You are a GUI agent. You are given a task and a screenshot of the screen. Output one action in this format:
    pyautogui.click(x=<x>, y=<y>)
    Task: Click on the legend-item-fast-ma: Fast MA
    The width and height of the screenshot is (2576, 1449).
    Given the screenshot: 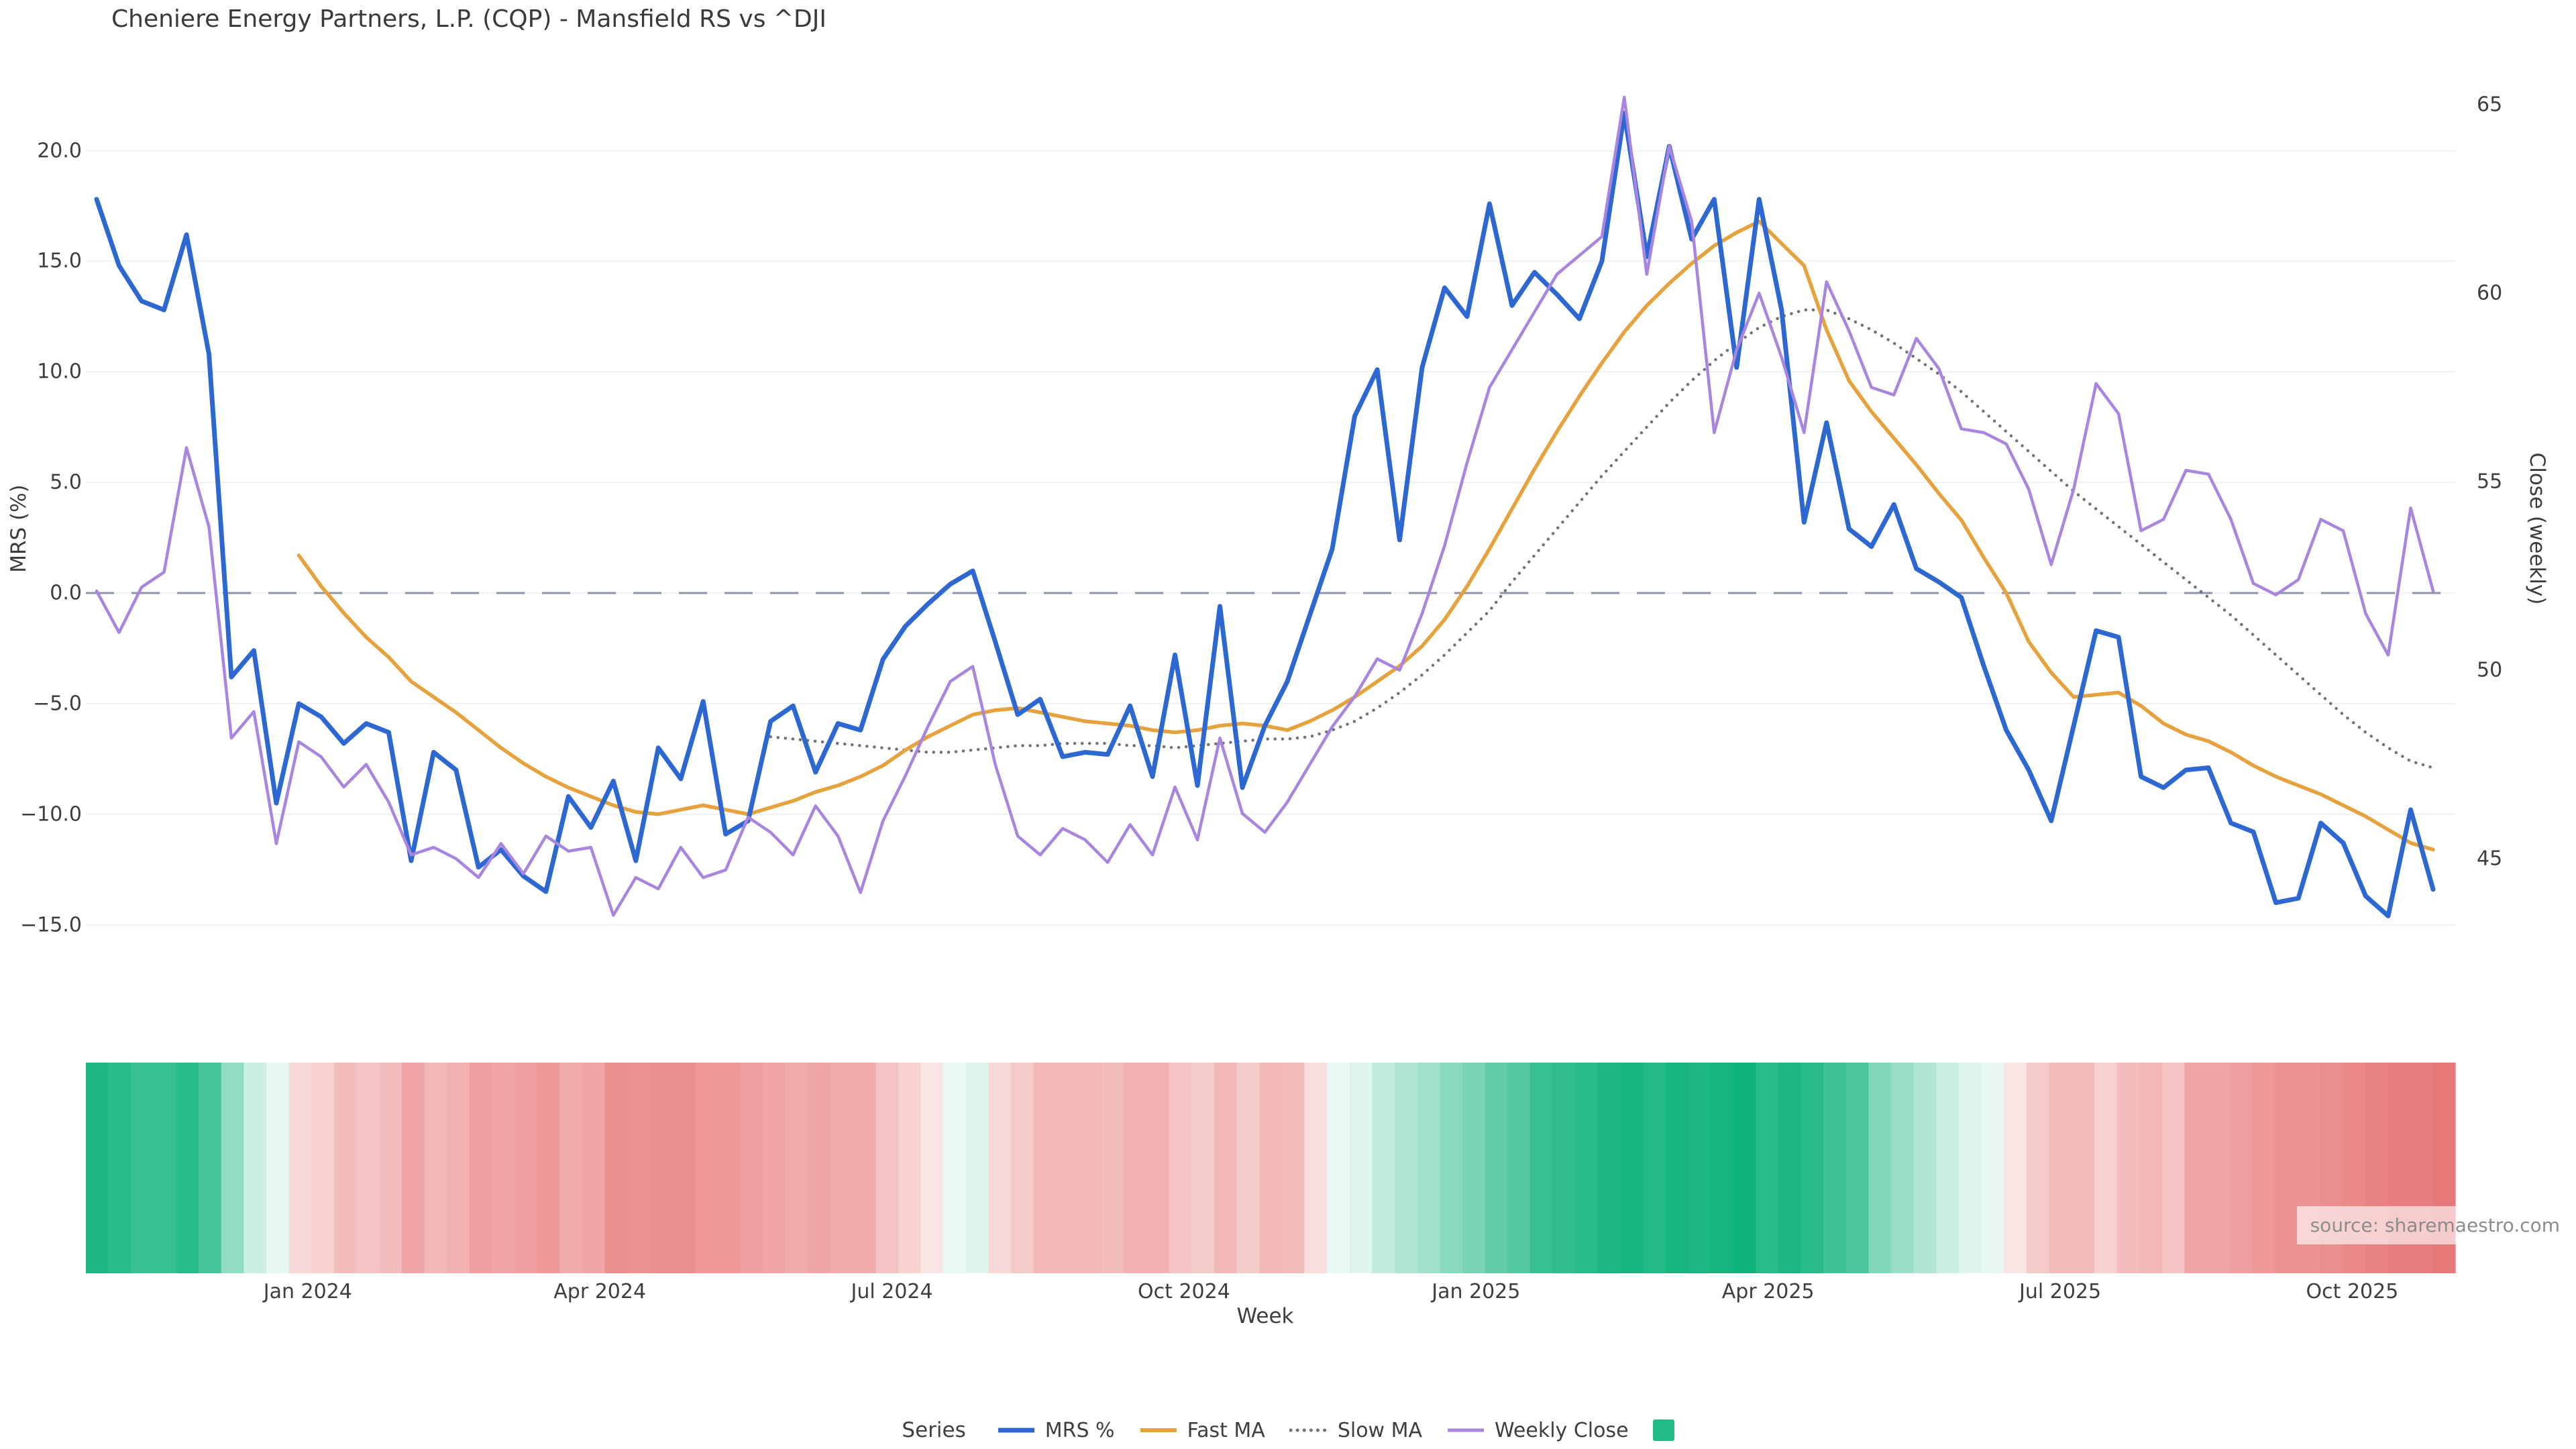 What is the action you would take?
    pyautogui.click(x=1202, y=1430)
    